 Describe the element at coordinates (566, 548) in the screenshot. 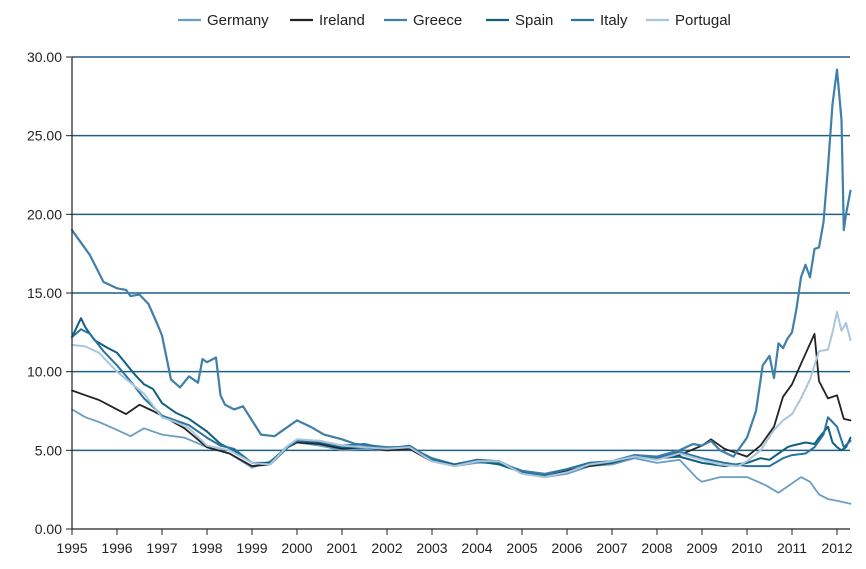

I see `x-tick-label: 2006` at that location.